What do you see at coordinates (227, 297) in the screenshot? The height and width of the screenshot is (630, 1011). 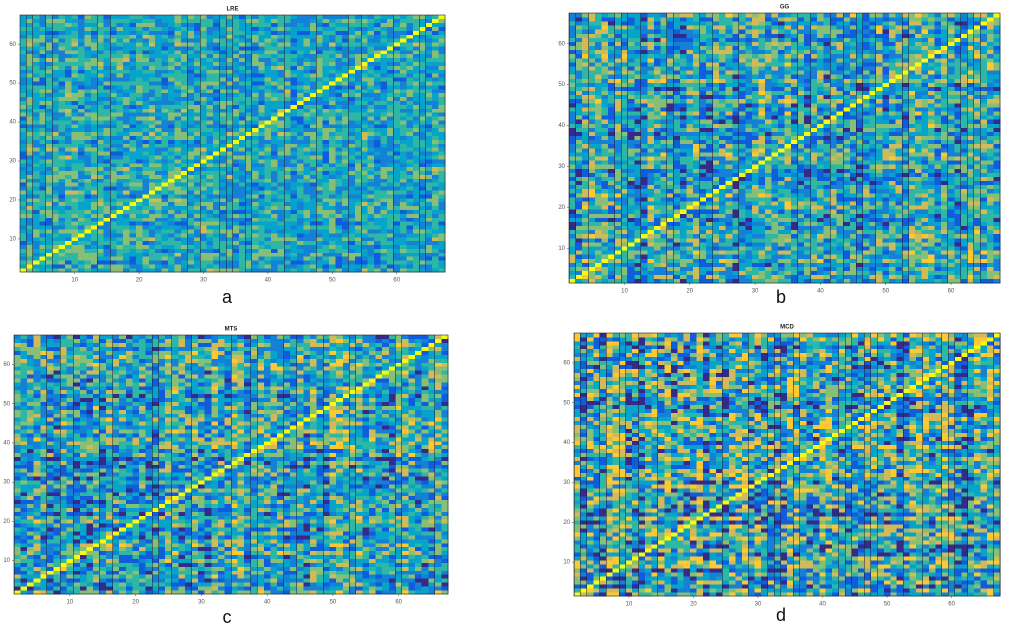 I see `panel-label: a` at bounding box center [227, 297].